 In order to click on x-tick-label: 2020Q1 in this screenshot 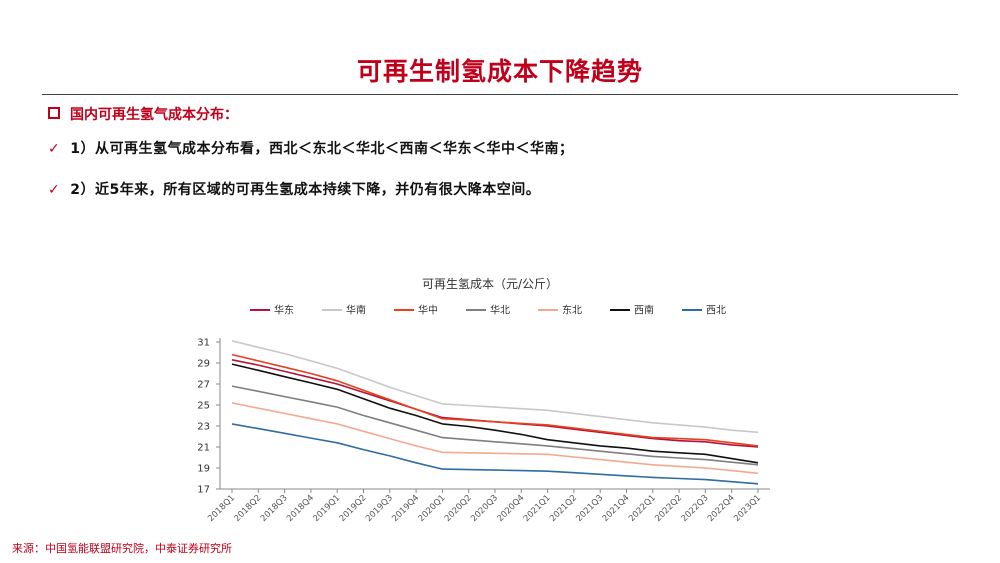, I will do `click(432, 508)`.